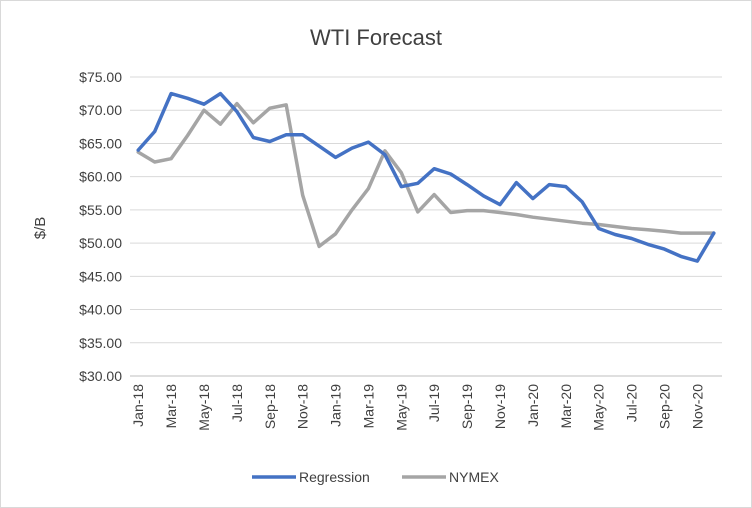 This screenshot has width=752, height=508. I want to click on x-tick-label: May-18, so click(204, 407).